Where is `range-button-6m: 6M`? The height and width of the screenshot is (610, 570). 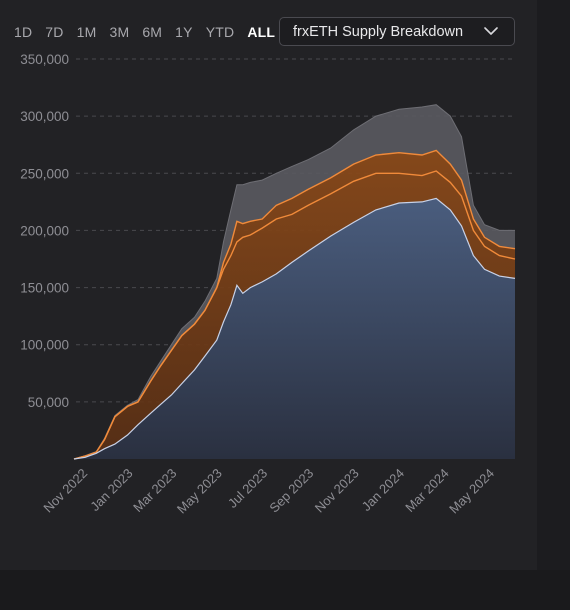 range-button-6m: 6M is located at coordinates (152, 32).